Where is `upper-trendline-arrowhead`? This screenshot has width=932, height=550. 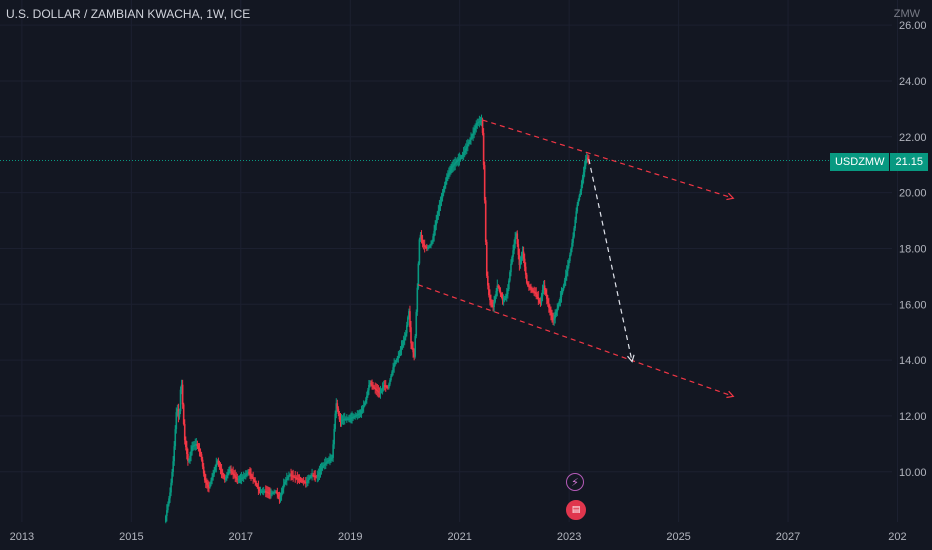 upper-trendline-arrowhead is located at coordinates (730, 196).